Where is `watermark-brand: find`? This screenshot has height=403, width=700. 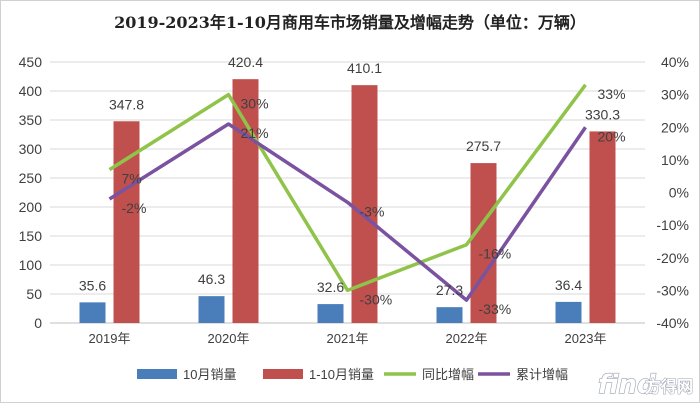
watermark-brand: find is located at coordinates (627, 385).